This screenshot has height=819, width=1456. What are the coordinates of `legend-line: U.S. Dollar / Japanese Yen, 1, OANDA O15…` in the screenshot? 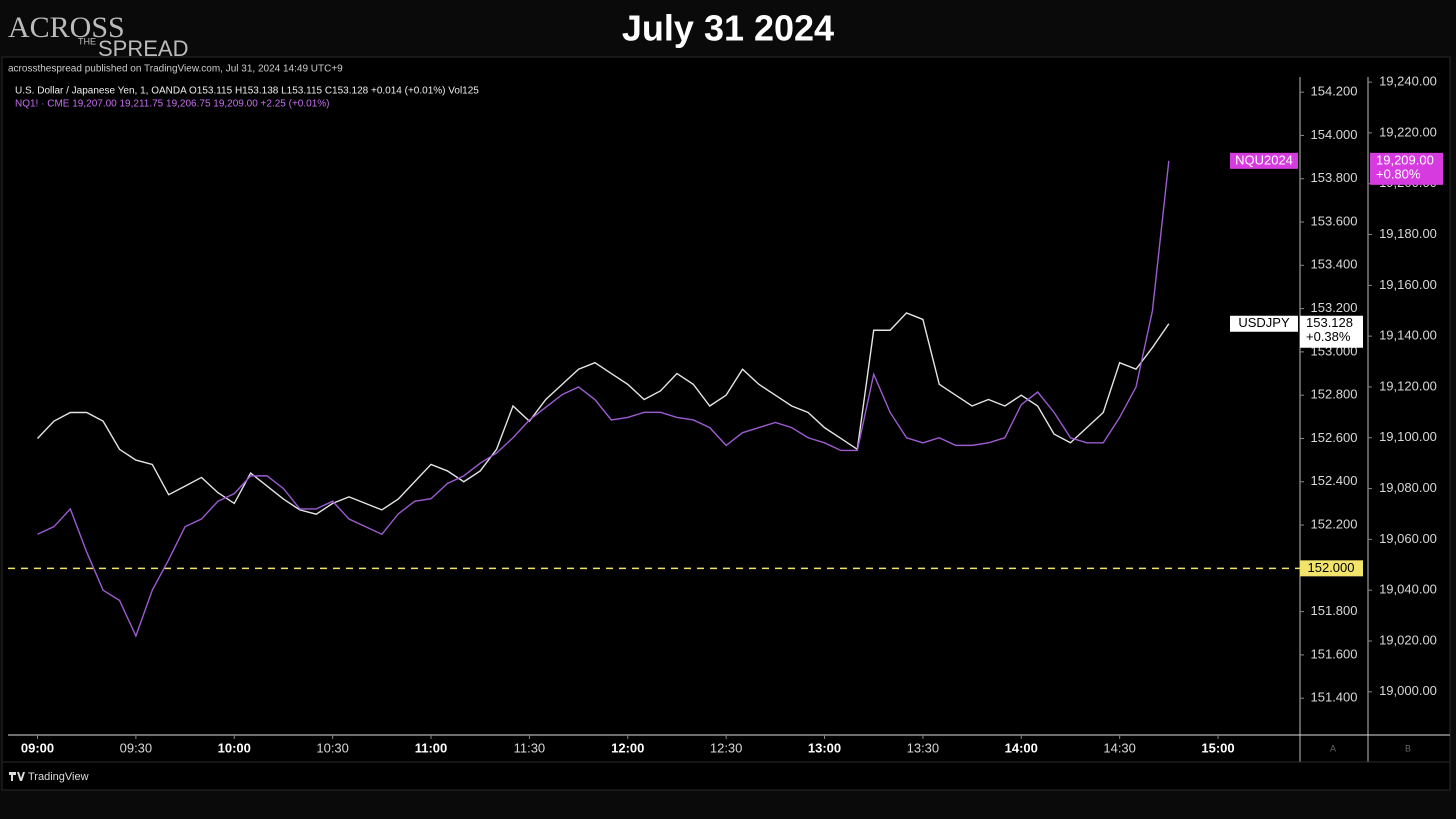 It's located at (247, 91).